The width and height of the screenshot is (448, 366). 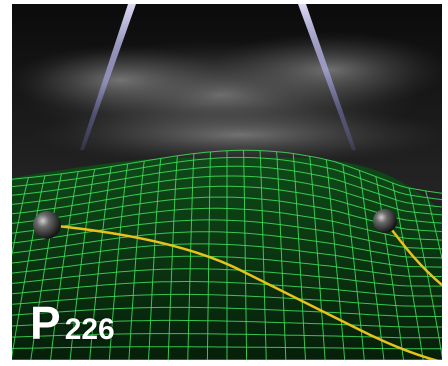 I want to click on page-label: P 226, so click(x=72, y=323).